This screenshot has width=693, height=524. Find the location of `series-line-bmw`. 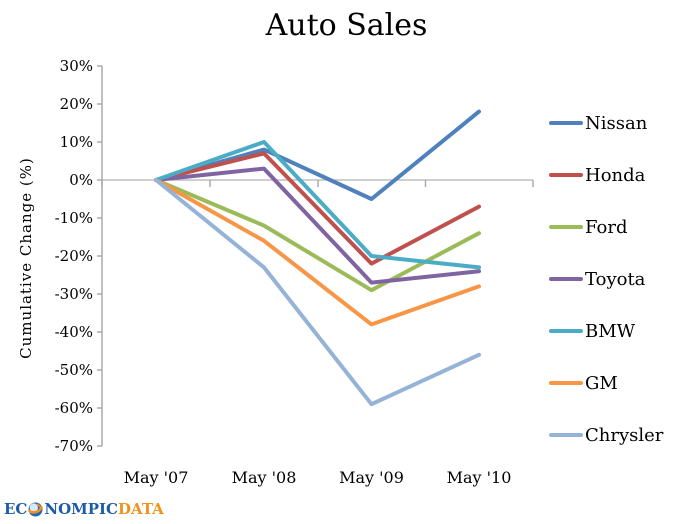

series-line-bmw is located at coordinates (317, 205).